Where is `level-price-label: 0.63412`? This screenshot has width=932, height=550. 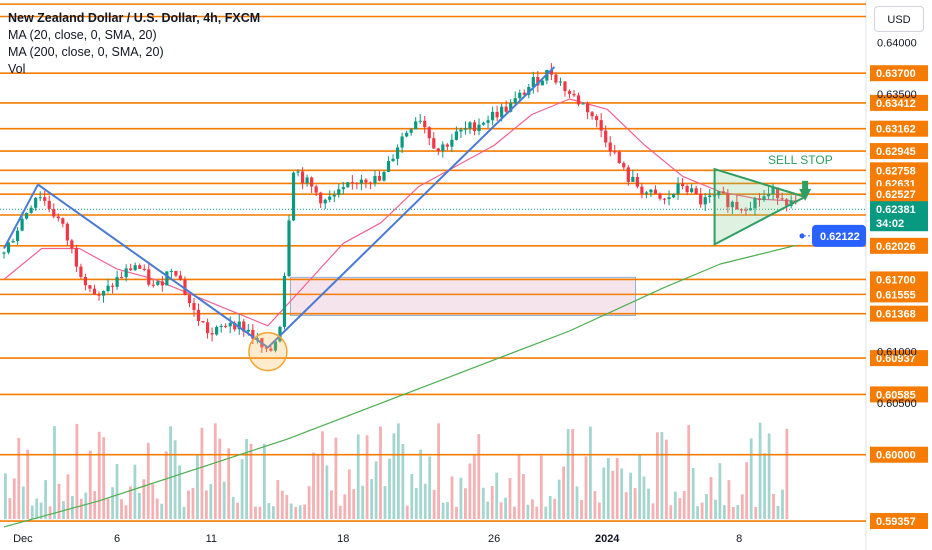 level-price-label: 0.63412 is located at coordinates (896, 104).